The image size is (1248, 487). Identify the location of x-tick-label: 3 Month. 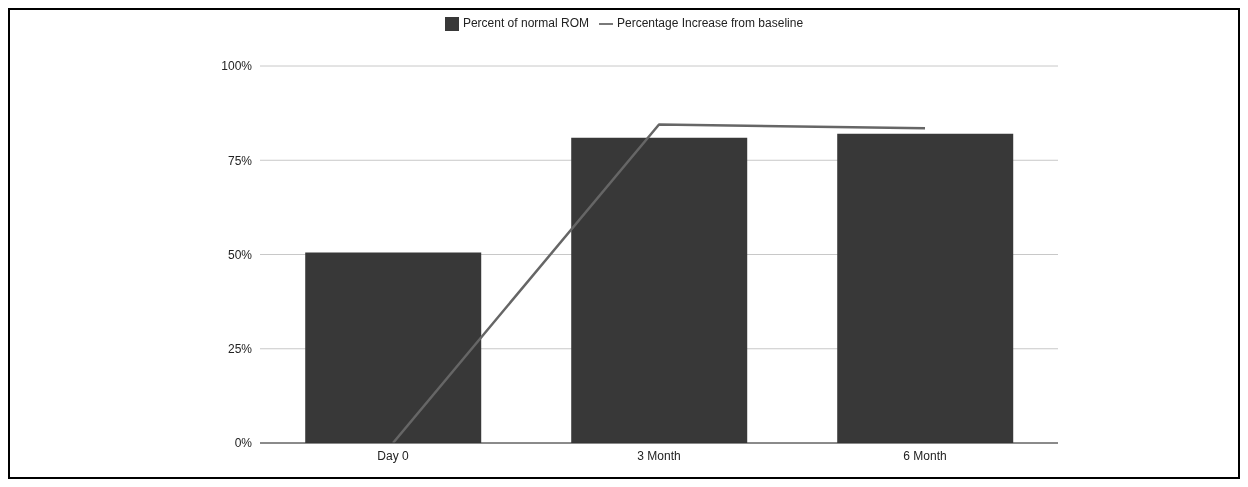
(659, 455).